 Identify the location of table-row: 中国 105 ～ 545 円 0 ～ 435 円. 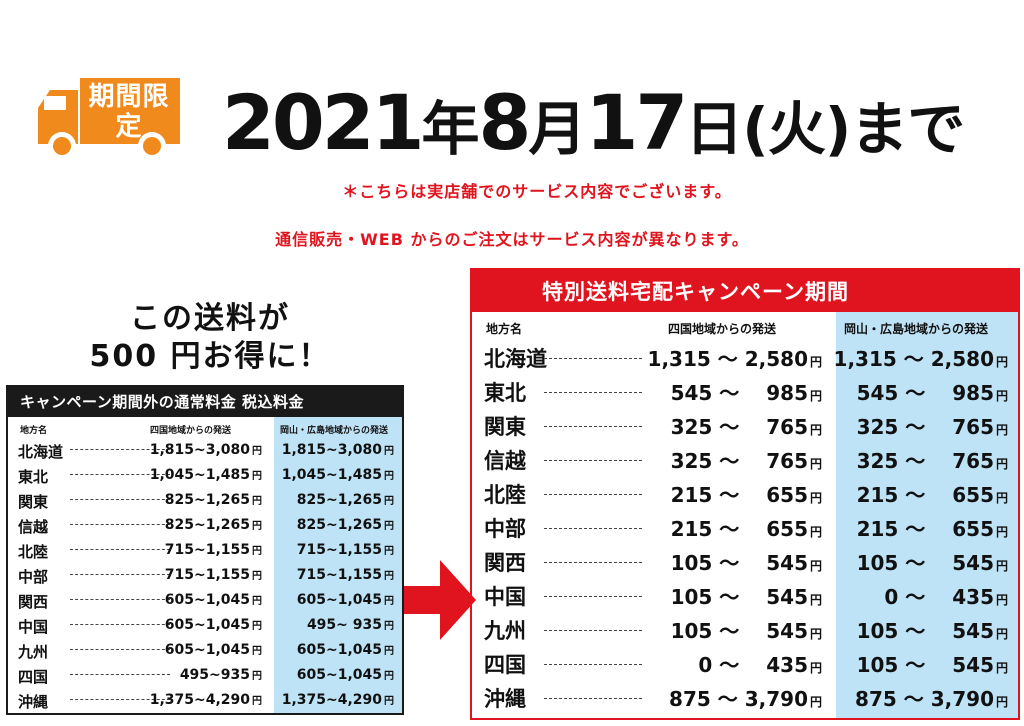
(745, 595).